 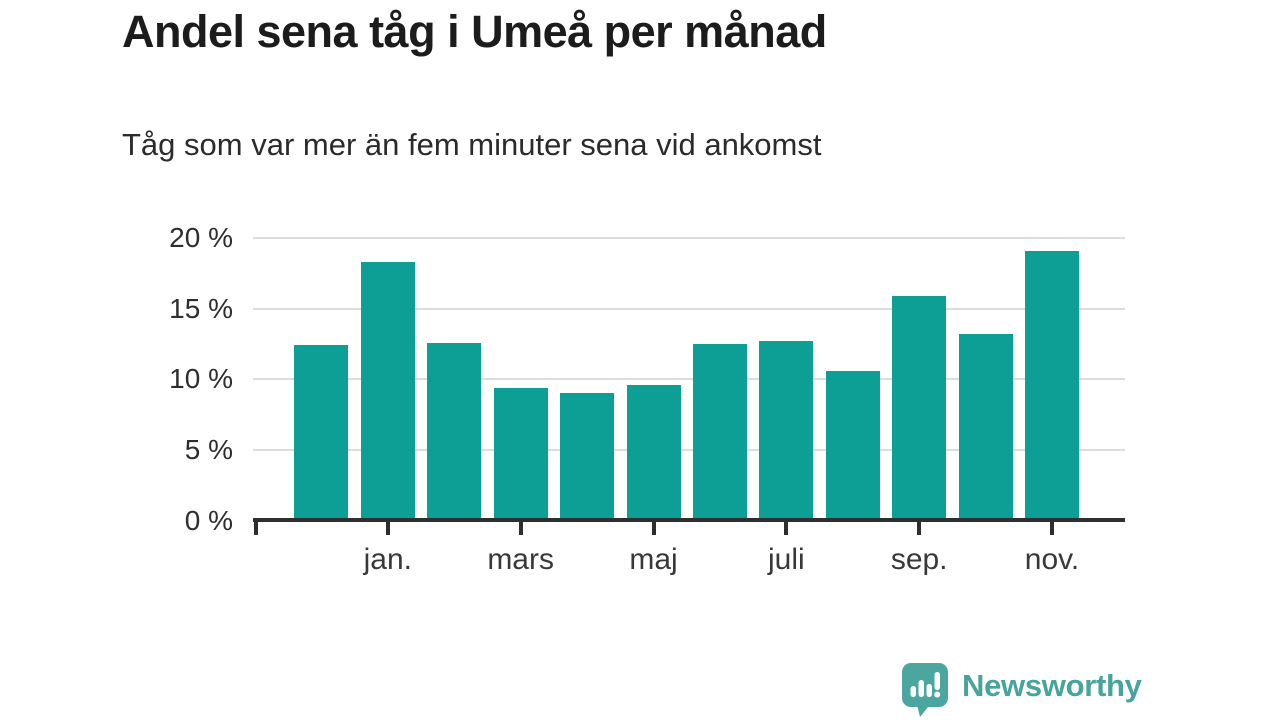 I want to click on x-axis-origin-tick, so click(x=256, y=528).